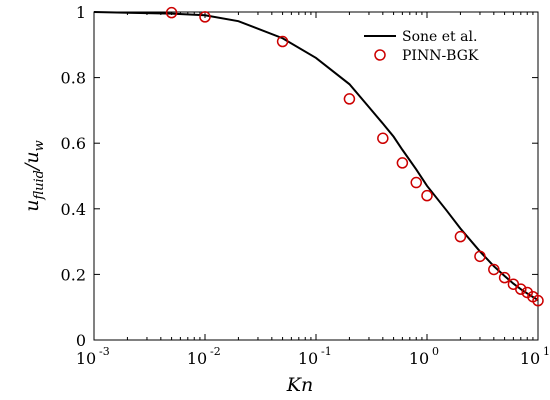 The height and width of the screenshot is (400, 550). What do you see at coordinates (421, 46) in the screenshot?
I see `legend: Sone et al. PINN-BGK` at bounding box center [421, 46].